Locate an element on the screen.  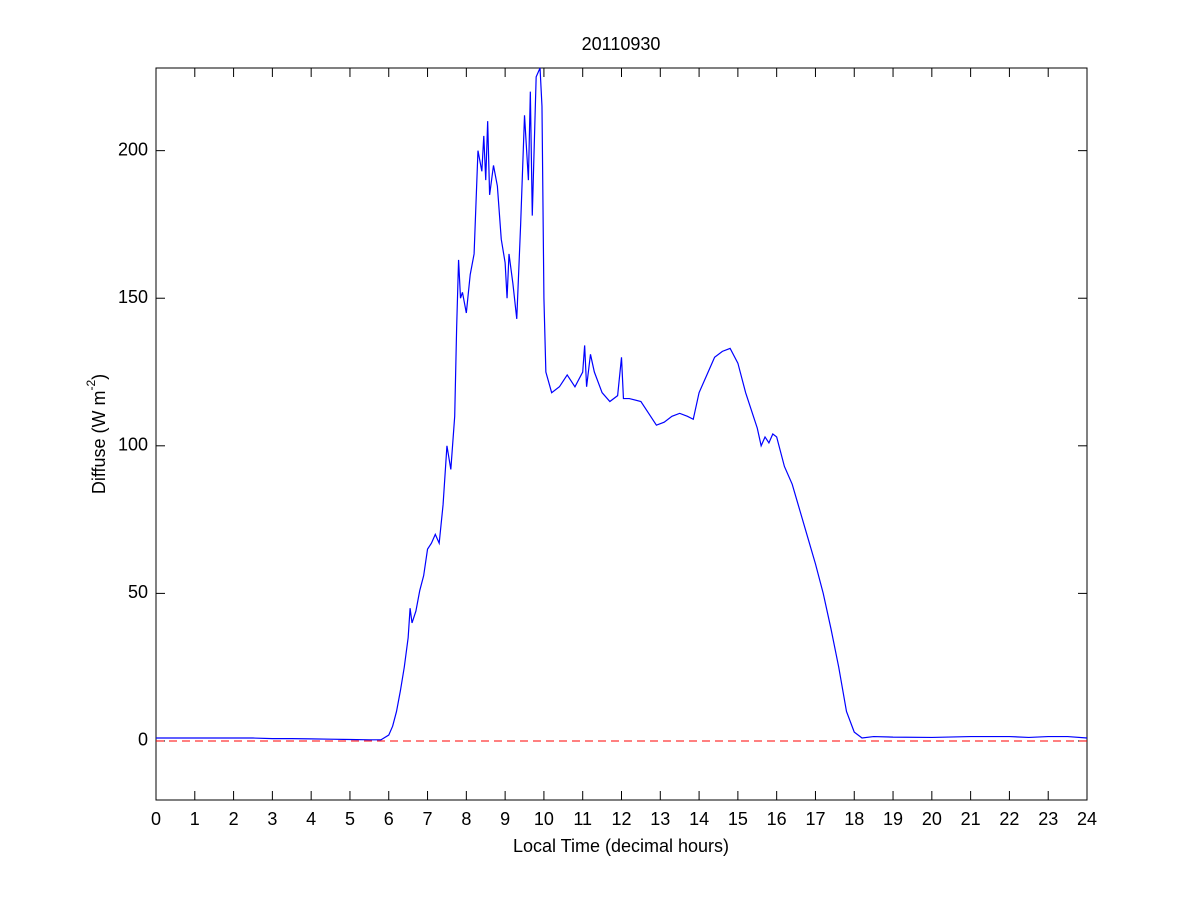
x-tick-label: 18 is located at coordinates (854, 819).